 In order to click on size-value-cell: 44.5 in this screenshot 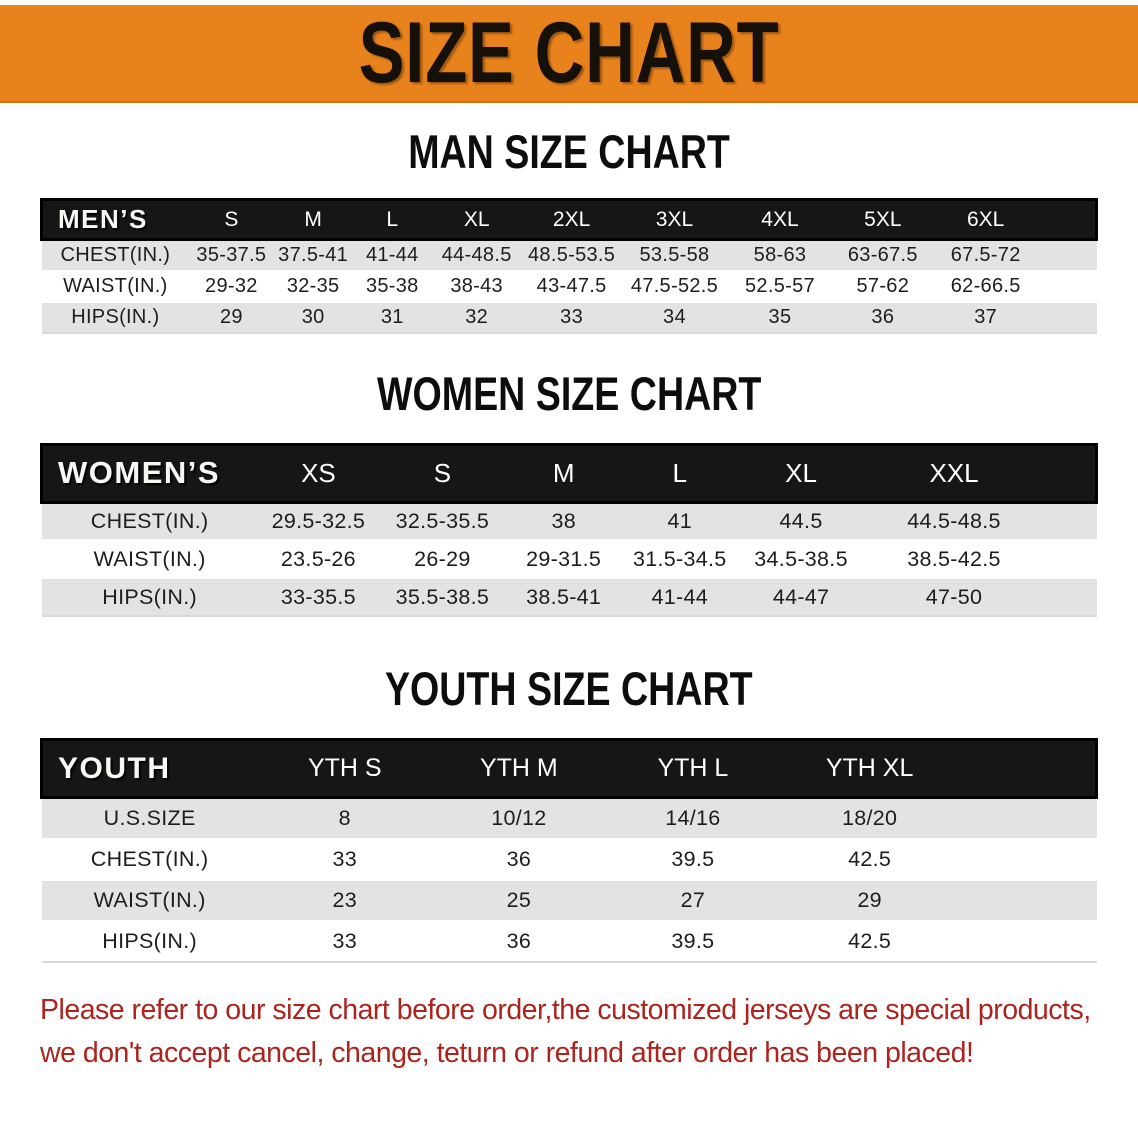, I will do `click(801, 521)`.